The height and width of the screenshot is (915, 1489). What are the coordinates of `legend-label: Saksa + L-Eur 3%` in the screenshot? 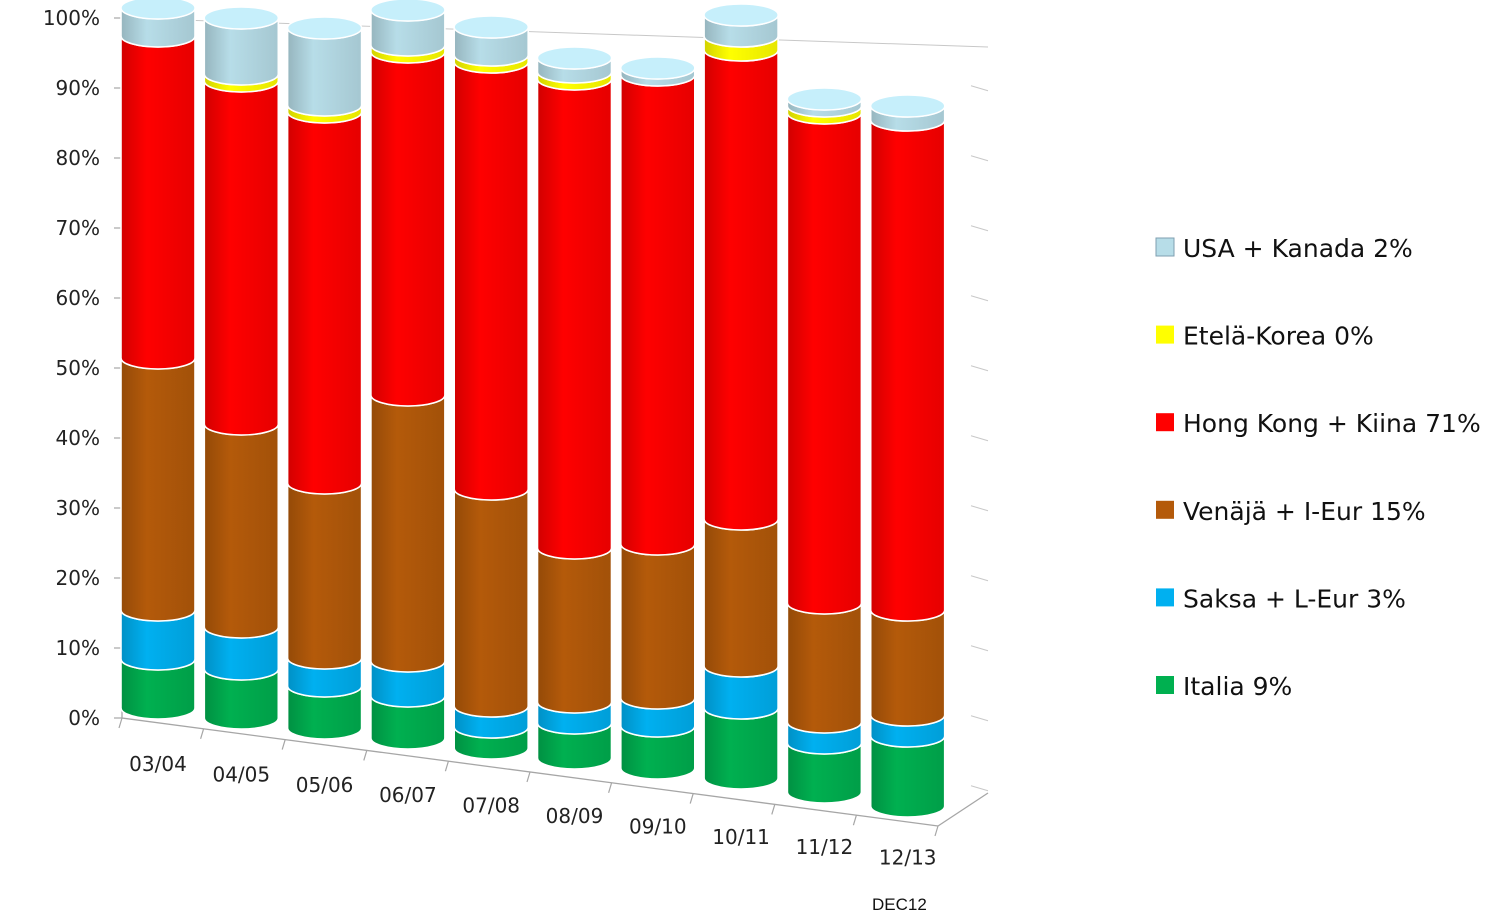 It's located at (1294, 598).